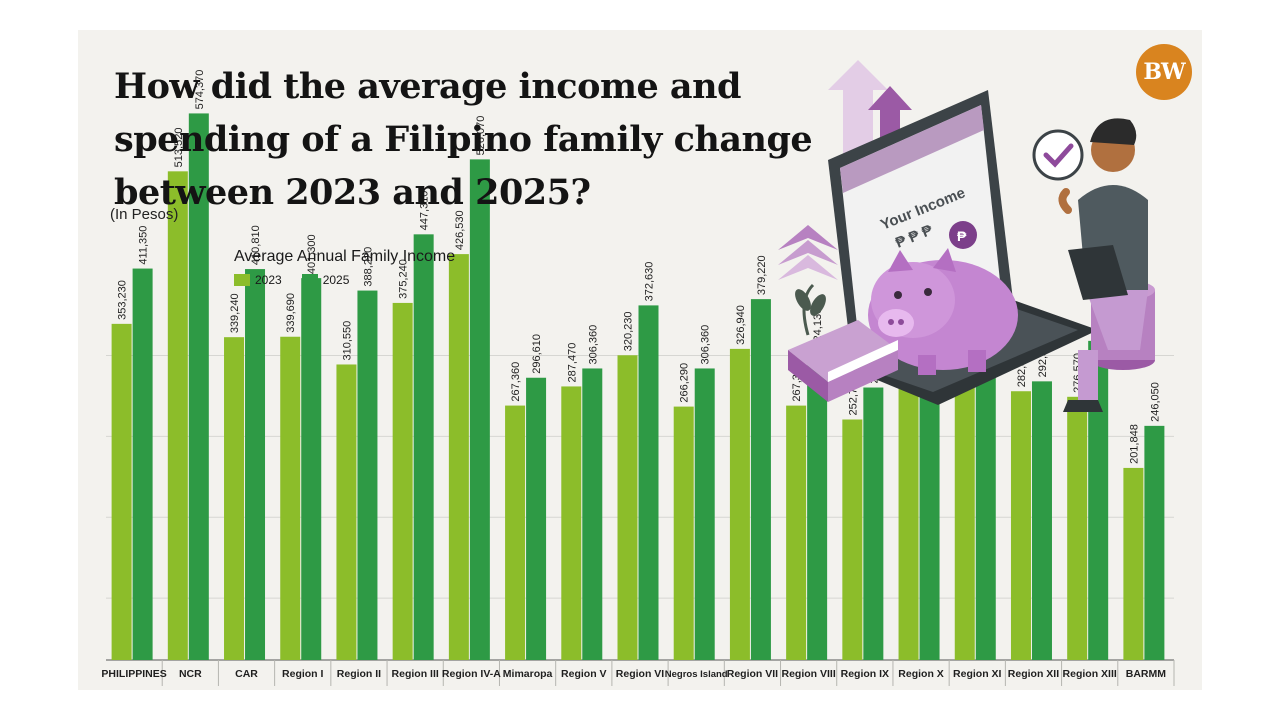  Describe the element at coordinates (246, 674) in the screenshot. I see `category-label: CAR` at that location.